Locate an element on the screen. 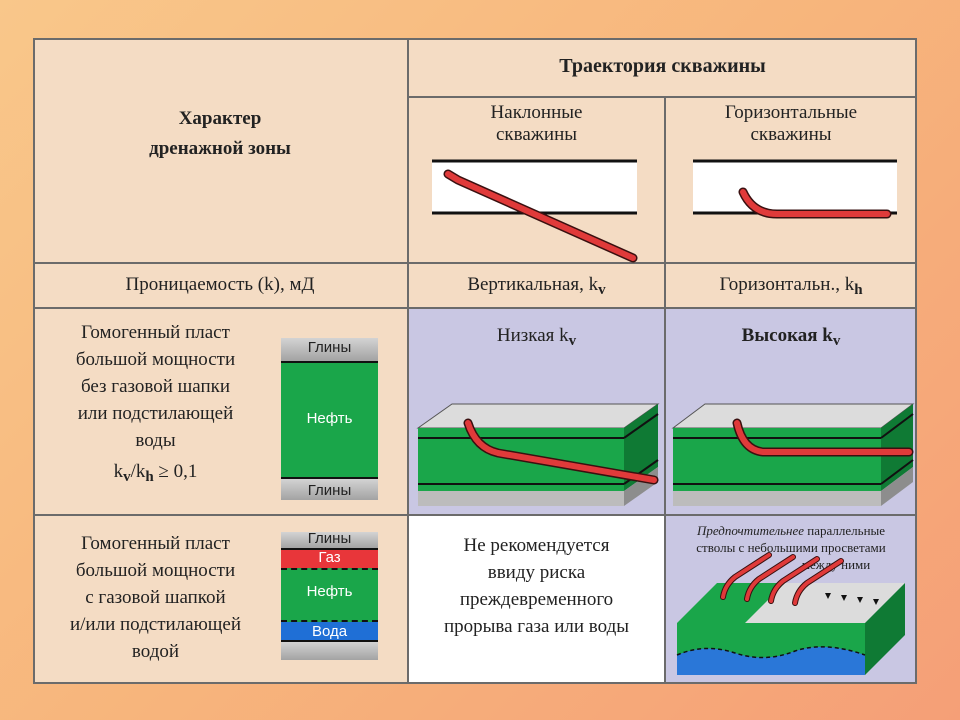 This screenshot has height=720, width=960. inclined-well-icon is located at coordinates (535, 211).